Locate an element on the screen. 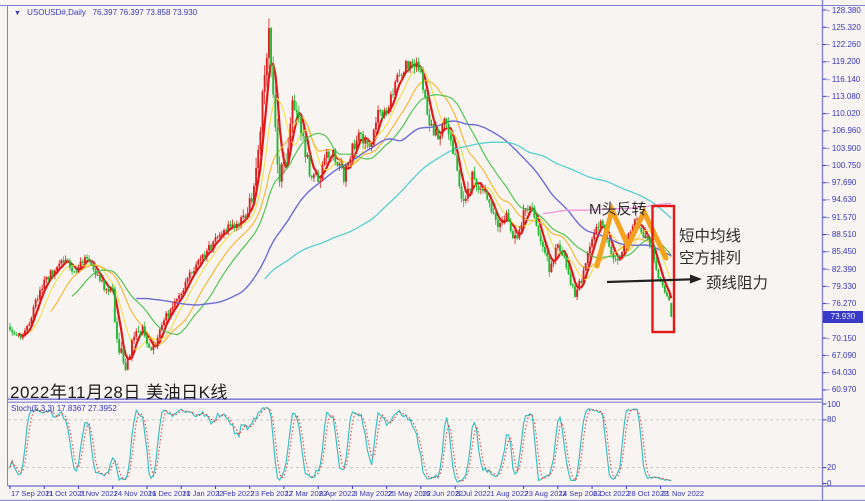 The height and width of the screenshot is (501, 865). price-tick-label: - 103.900 is located at coordinates (844, 148).